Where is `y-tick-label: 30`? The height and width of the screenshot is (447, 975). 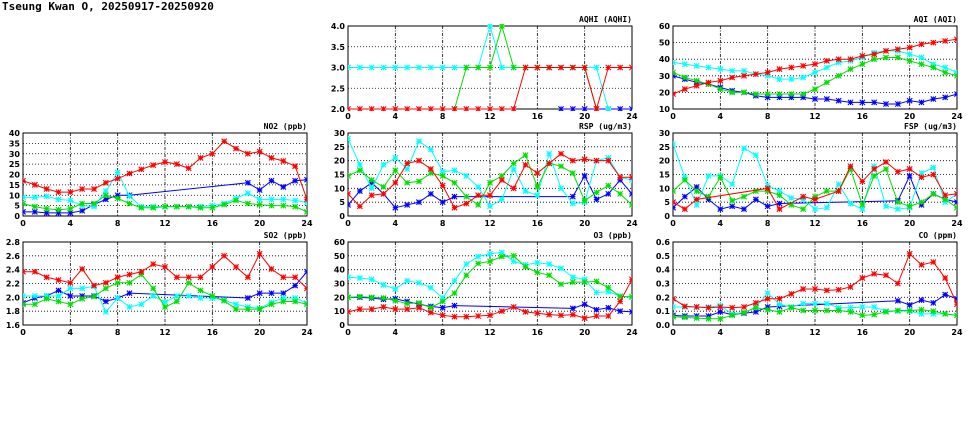
y-tick-label: 30 is located at coordinates (340, 284).